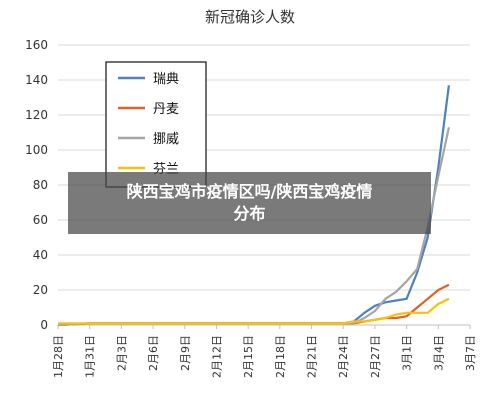  What do you see at coordinates (40, 185) in the screenshot?
I see `y-tick-label: 80` at bounding box center [40, 185].